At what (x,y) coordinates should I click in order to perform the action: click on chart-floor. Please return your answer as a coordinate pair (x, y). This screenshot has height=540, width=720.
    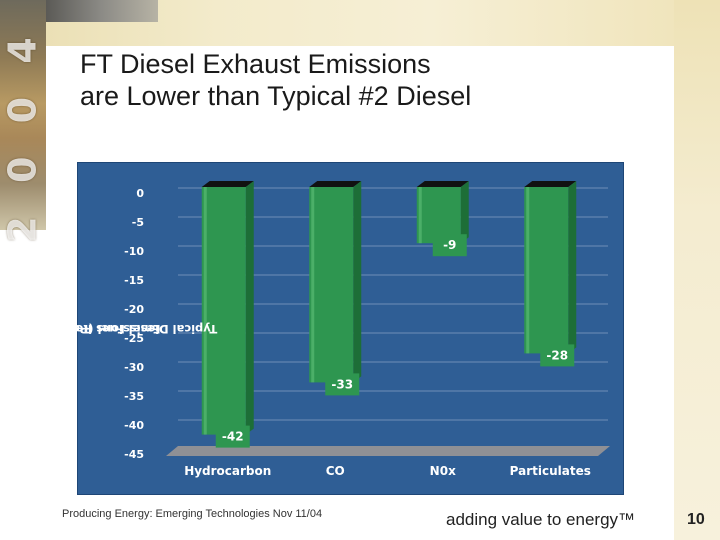
    Looking at the image, I should click on (388, 451).